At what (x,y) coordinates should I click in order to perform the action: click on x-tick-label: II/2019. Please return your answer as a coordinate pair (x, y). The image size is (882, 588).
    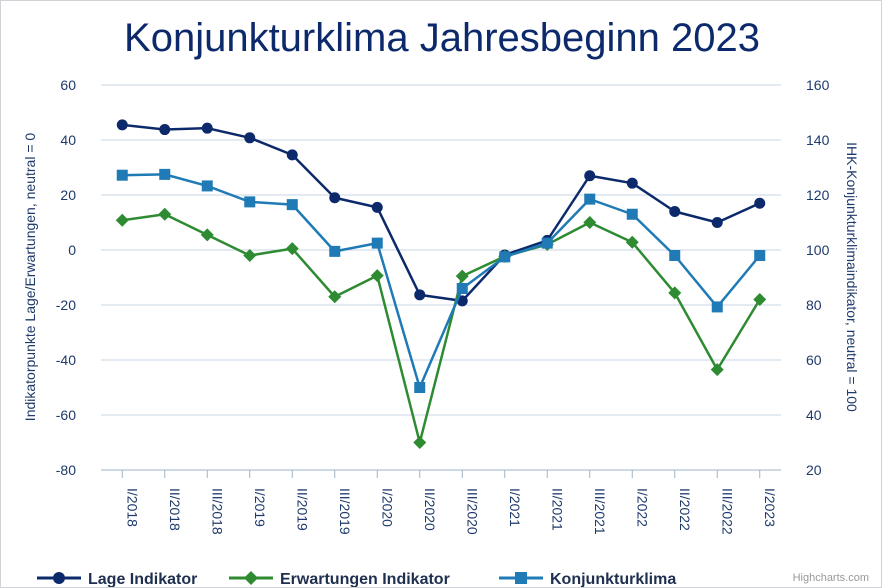
    Looking at the image, I should click on (302, 509).